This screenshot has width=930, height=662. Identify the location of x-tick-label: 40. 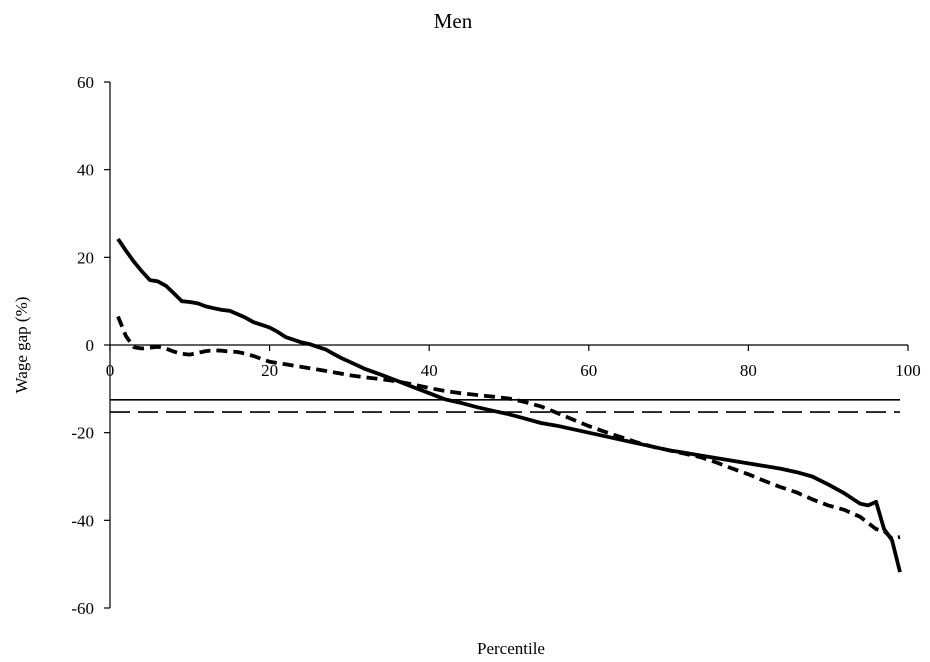
(429, 370).